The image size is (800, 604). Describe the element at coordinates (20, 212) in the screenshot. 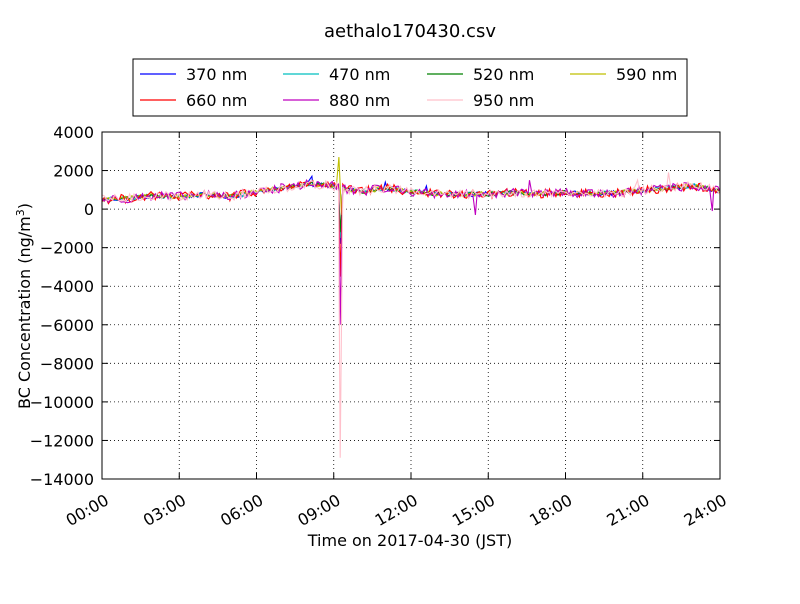

I see `y-axis-label-superscript: 3` at that location.